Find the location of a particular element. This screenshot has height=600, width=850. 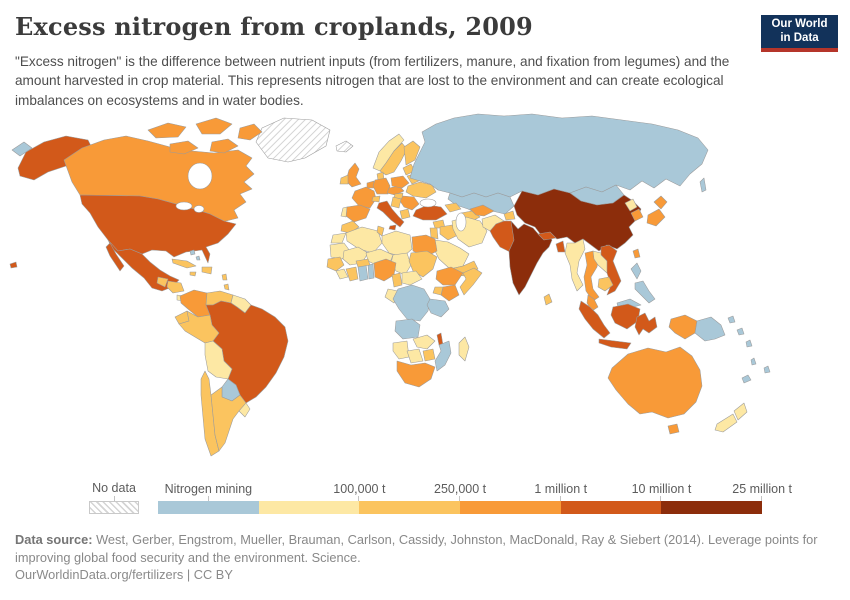

country-madagascar is located at coordinates (464, 349).